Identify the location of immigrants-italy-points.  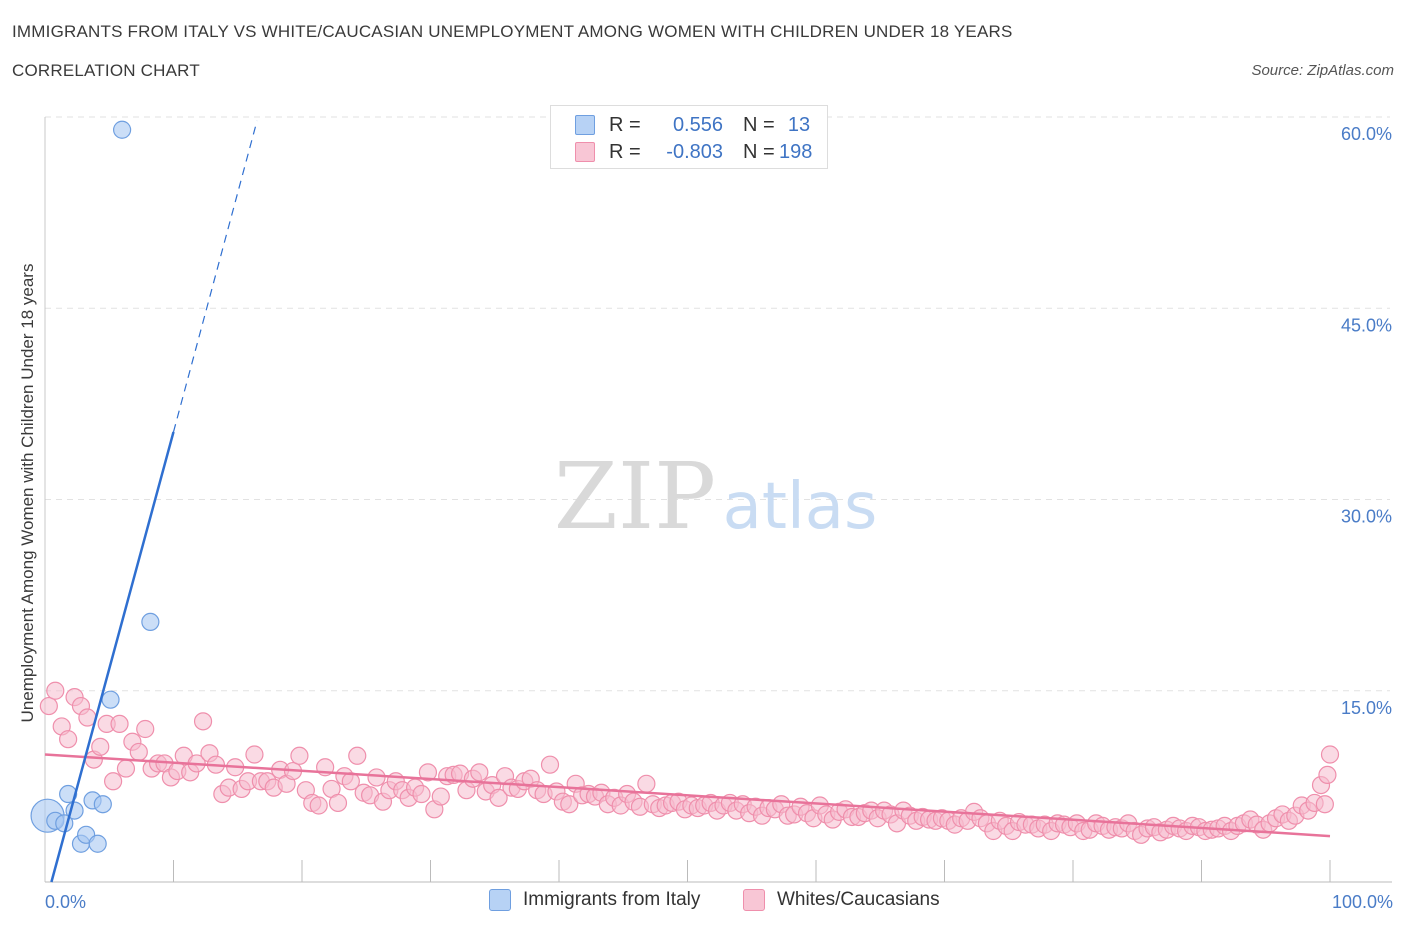
(95, 486).